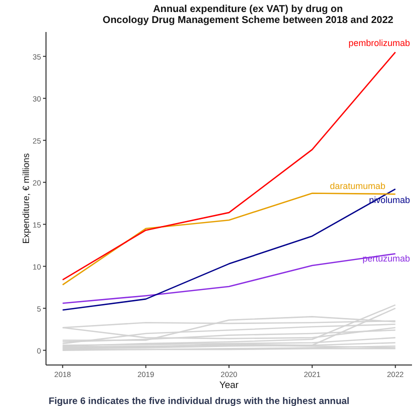 This screenshot has height=406, width=414. Describe the element at coordinates (199, 401) in the screenshot. I see `caption: Figure 6 indicates the five individual drugs with the highest annual` at that location.